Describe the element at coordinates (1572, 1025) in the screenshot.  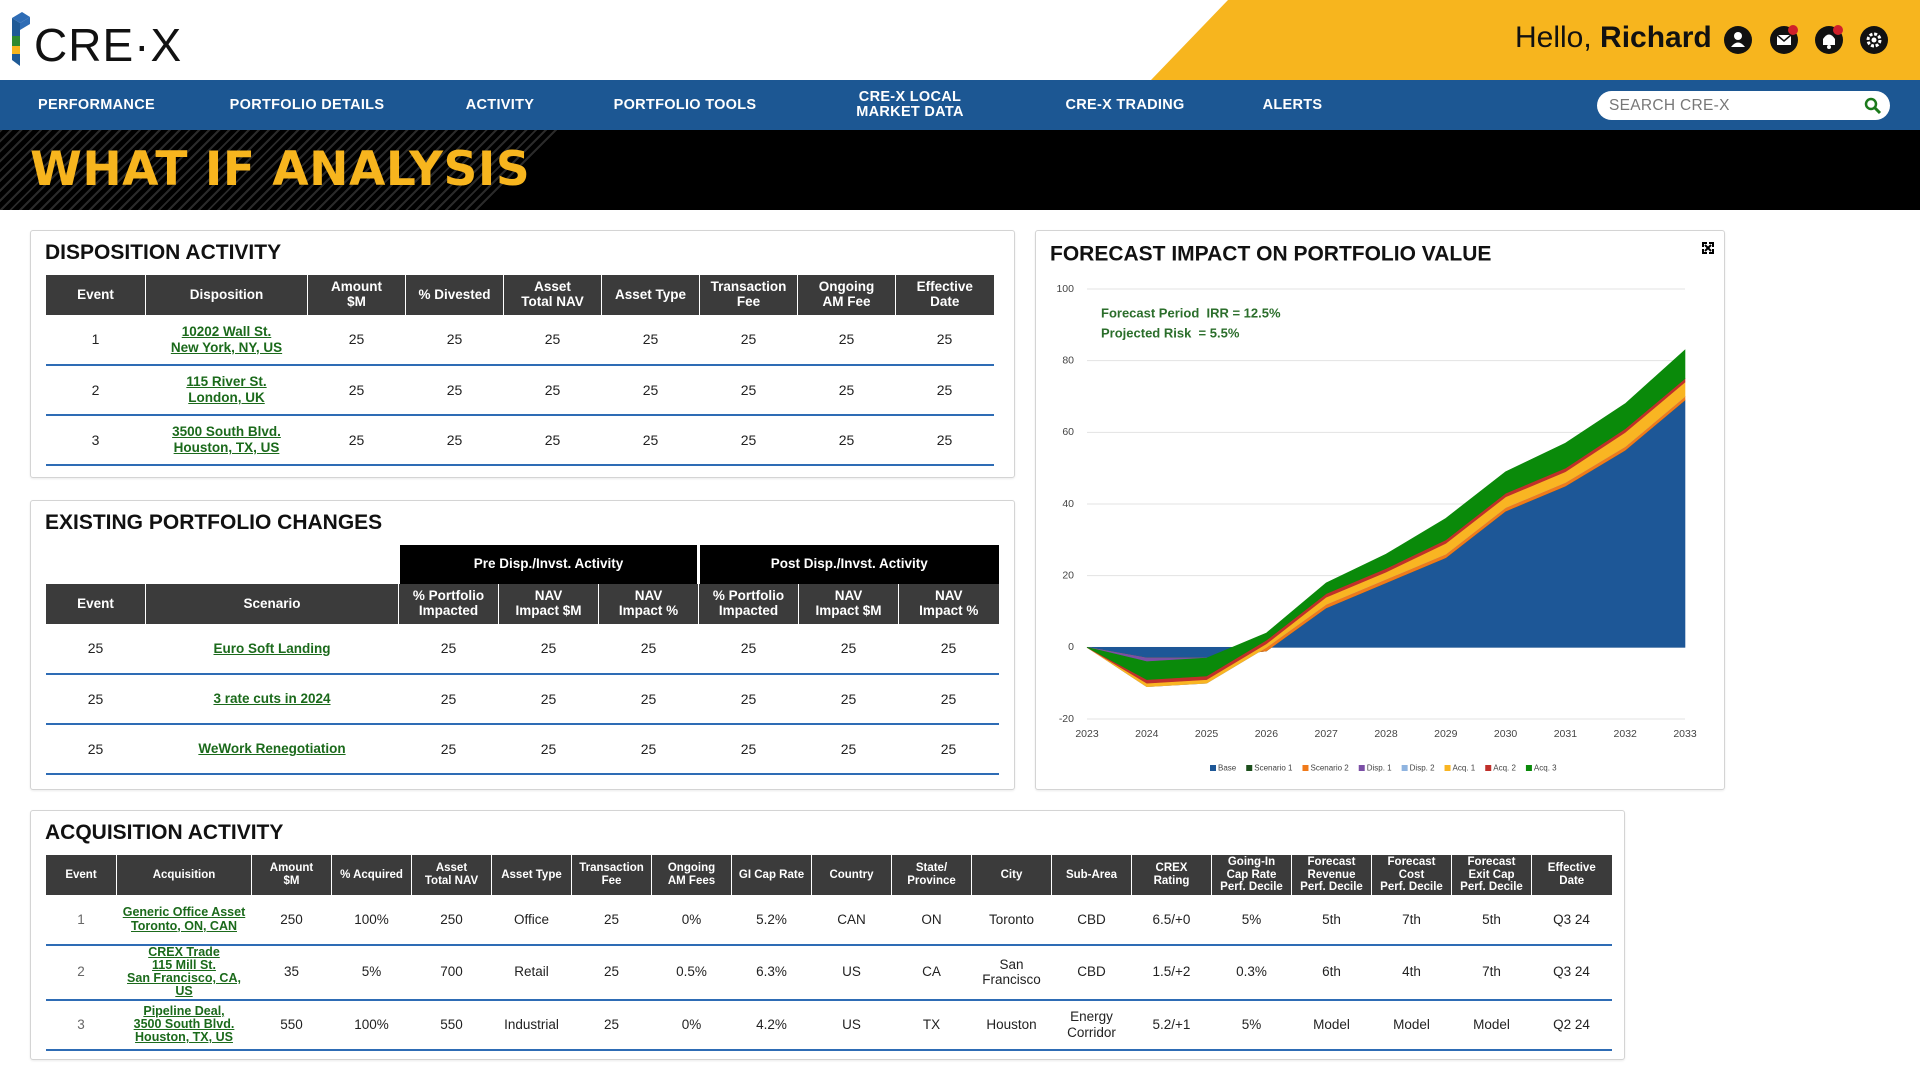
I see `table-cell: Q2 24` at that location.